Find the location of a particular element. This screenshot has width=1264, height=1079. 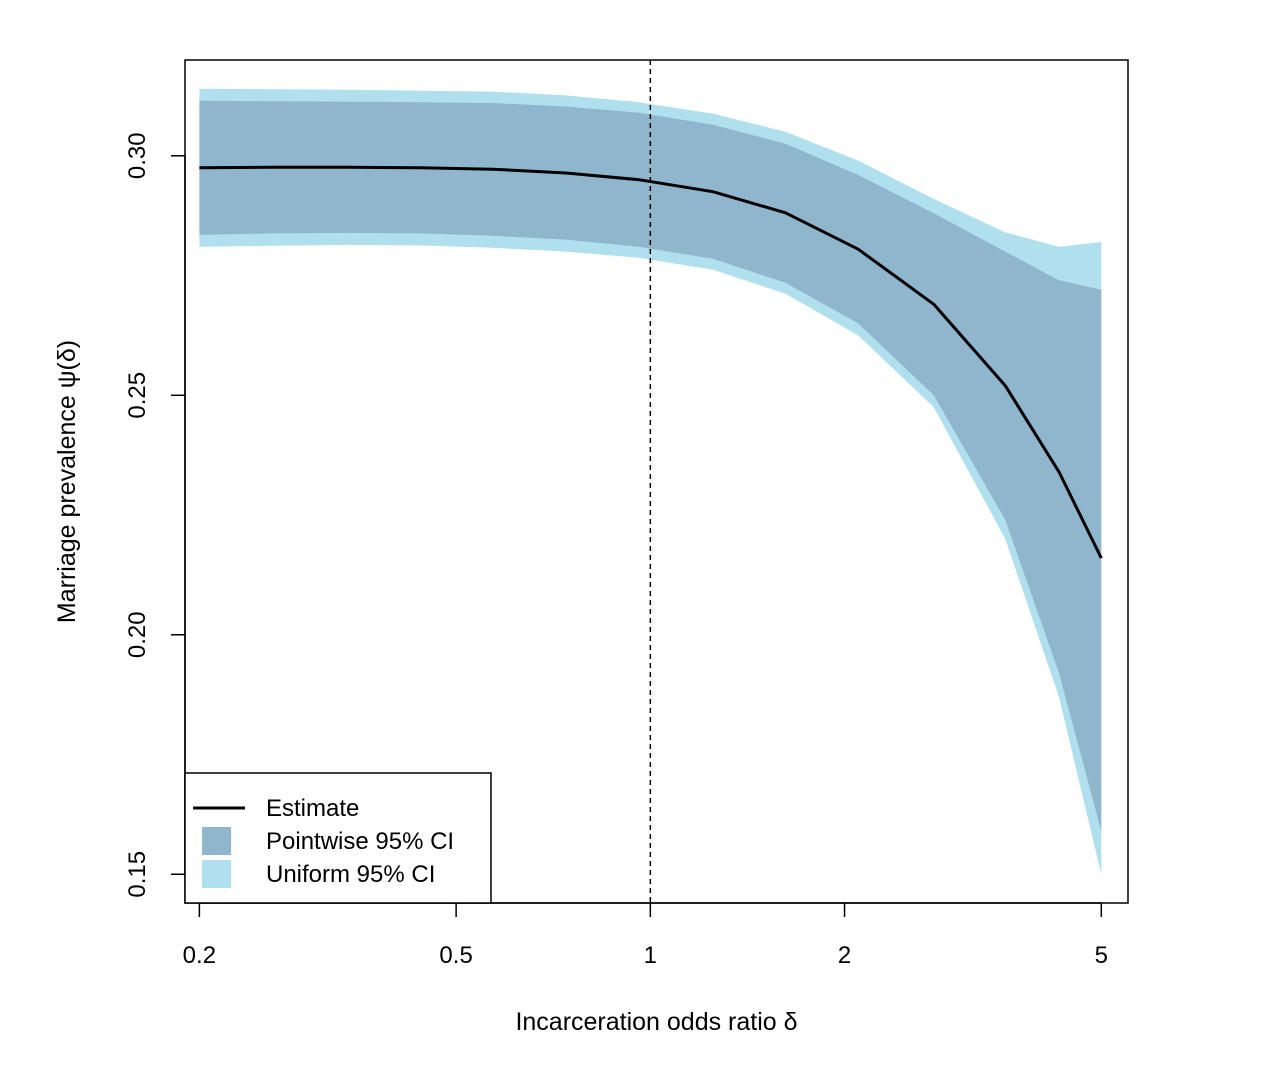

x-tick-label: 1 is located at coordinates (650, 955).